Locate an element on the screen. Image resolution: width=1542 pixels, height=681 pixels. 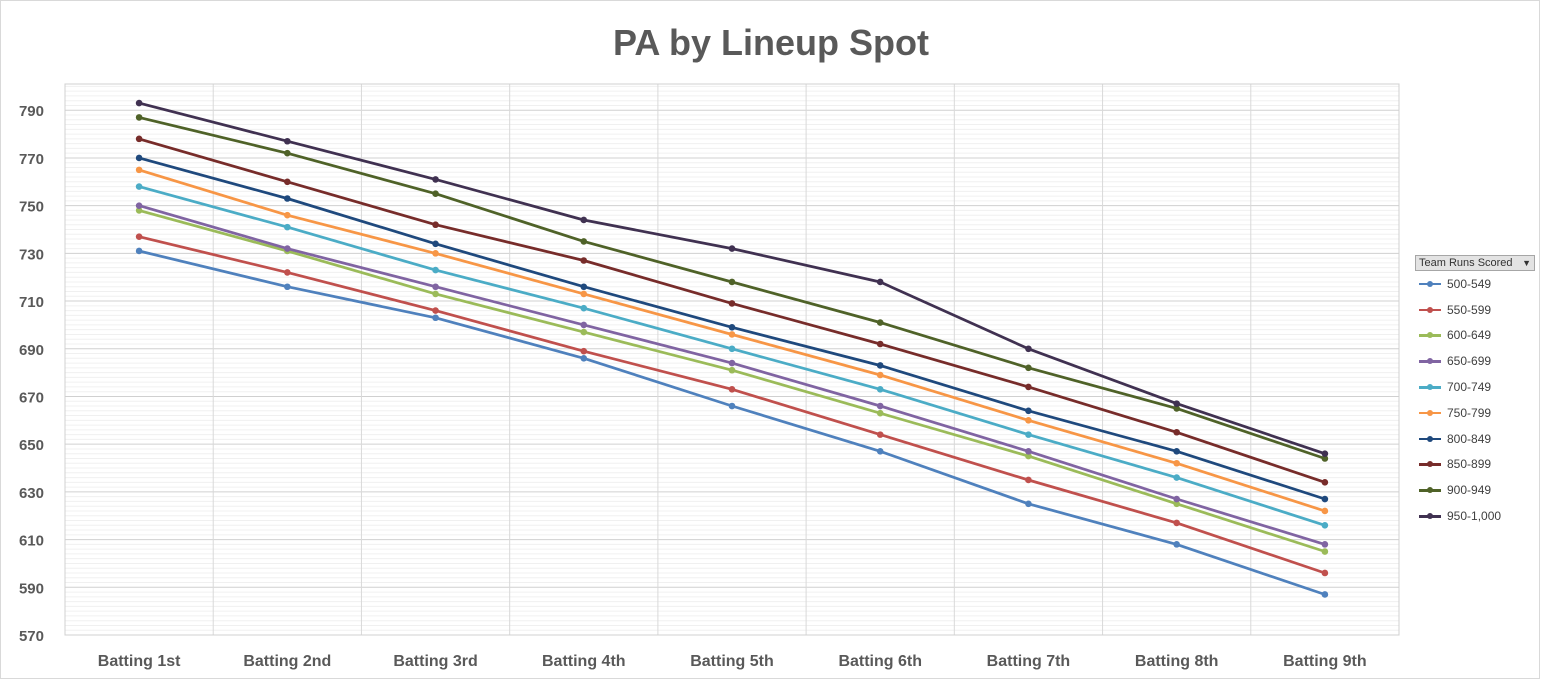
legend-title: Team Runs Scored is located at coordinates (1466, 263).